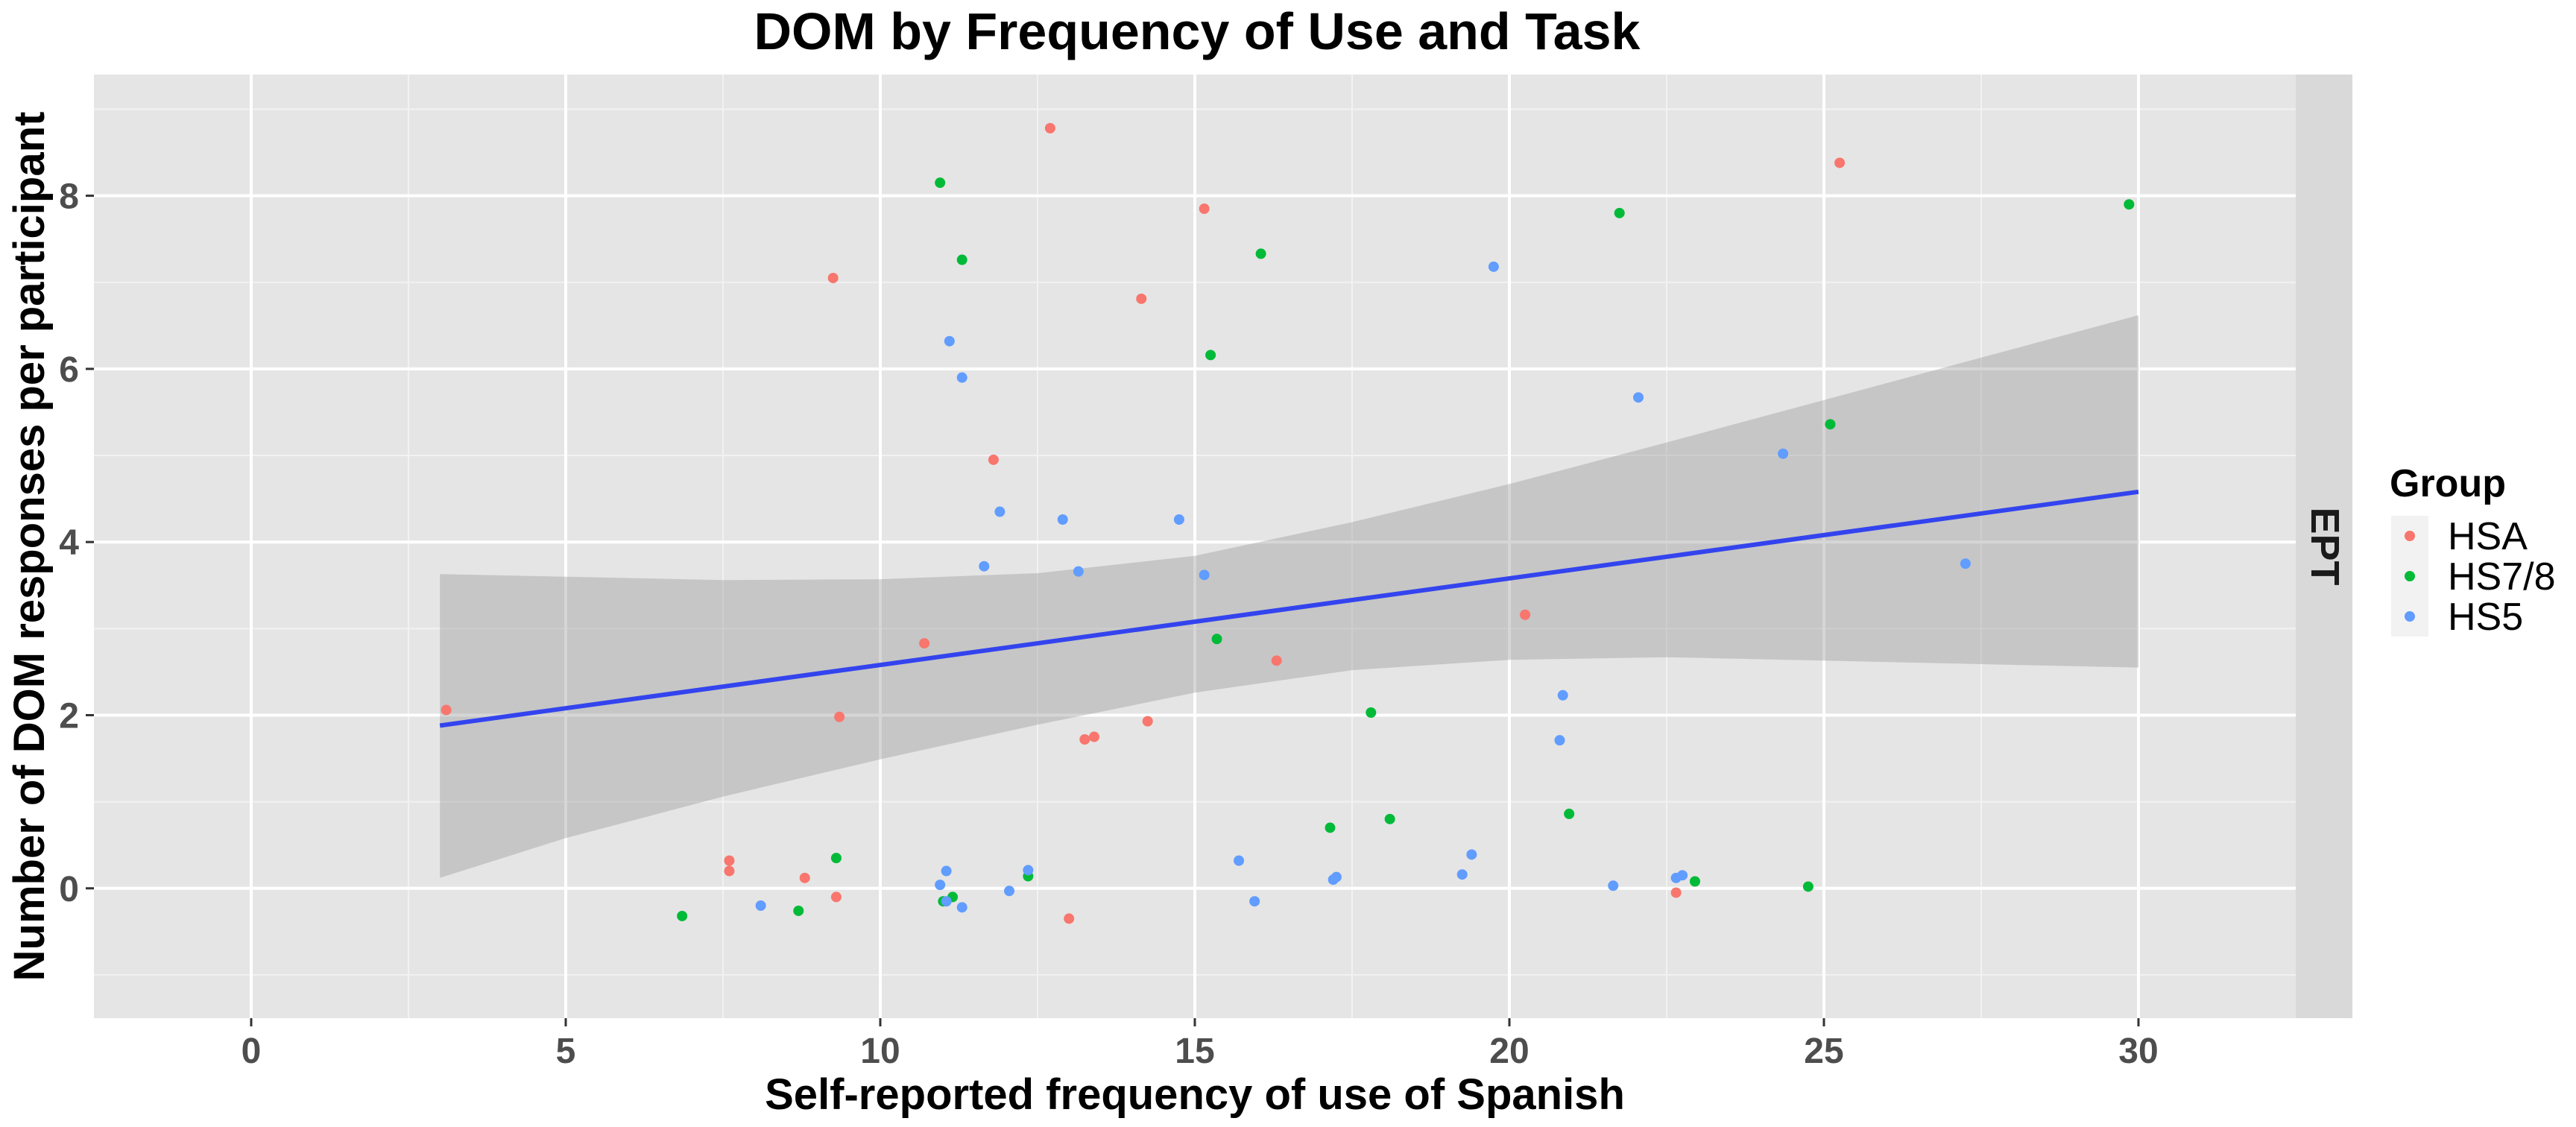  Describe the element at coordinates (69, 543) in the screenshot. I see `y-tick-label: 4` at that location.